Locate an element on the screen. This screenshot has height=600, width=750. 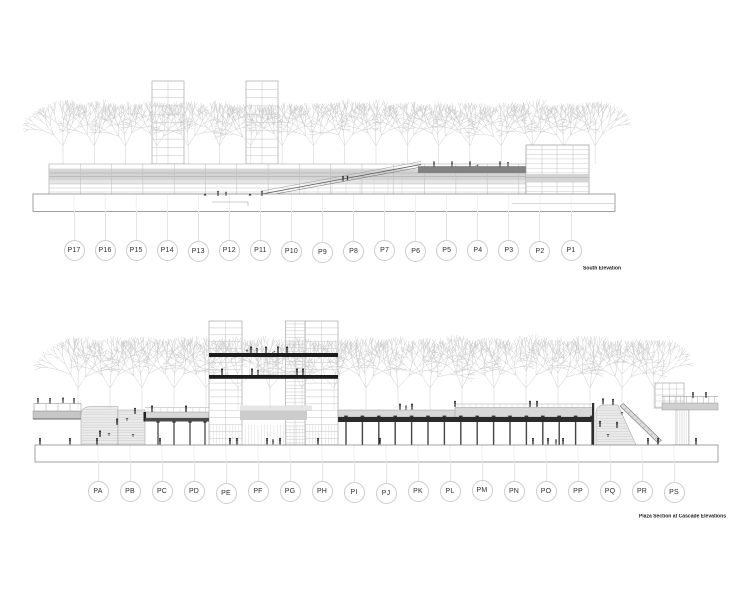
grid-bubble-label: PC is located at coordinates (162, 491).